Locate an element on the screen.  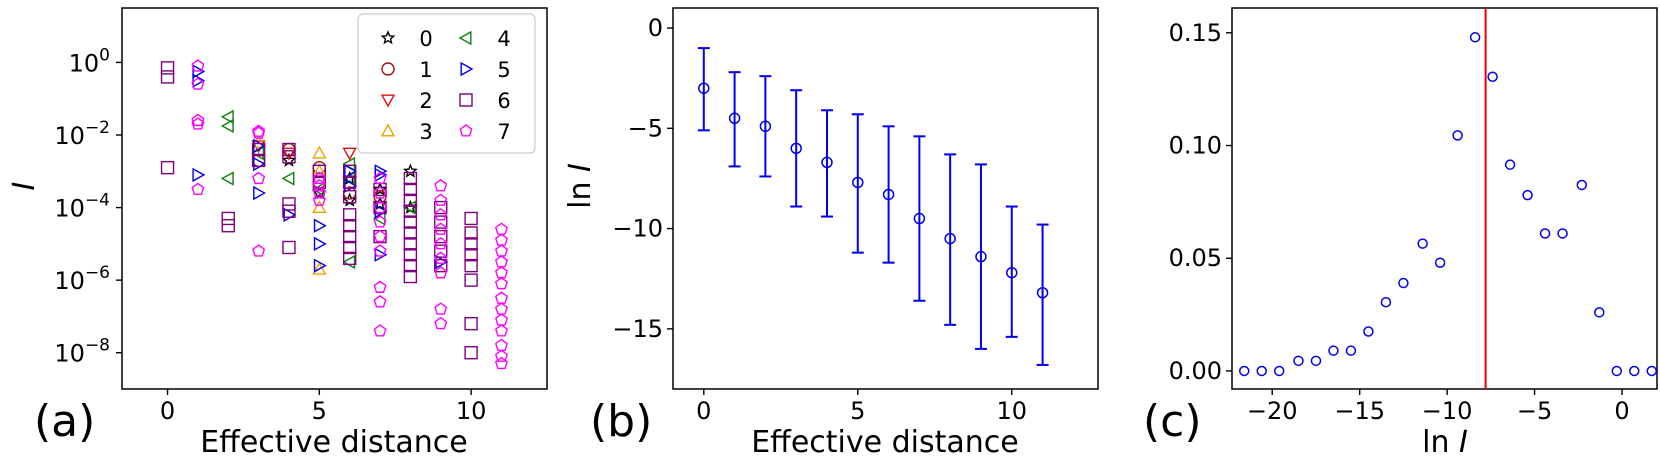
panel-b-errorbars is located at coordinates (873, 206).